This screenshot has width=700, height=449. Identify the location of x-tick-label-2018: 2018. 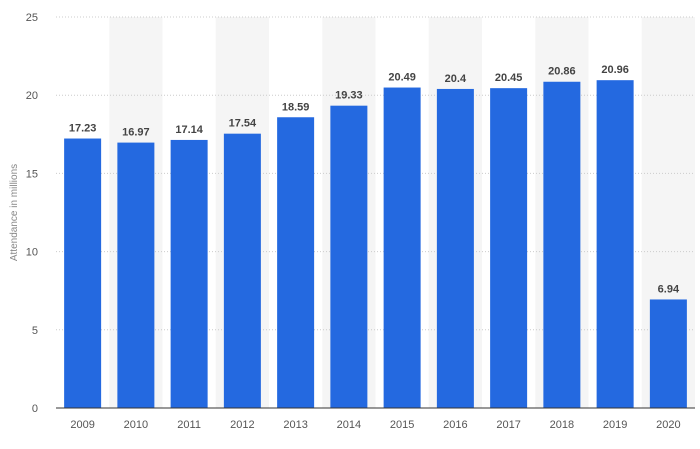
(562, 425).